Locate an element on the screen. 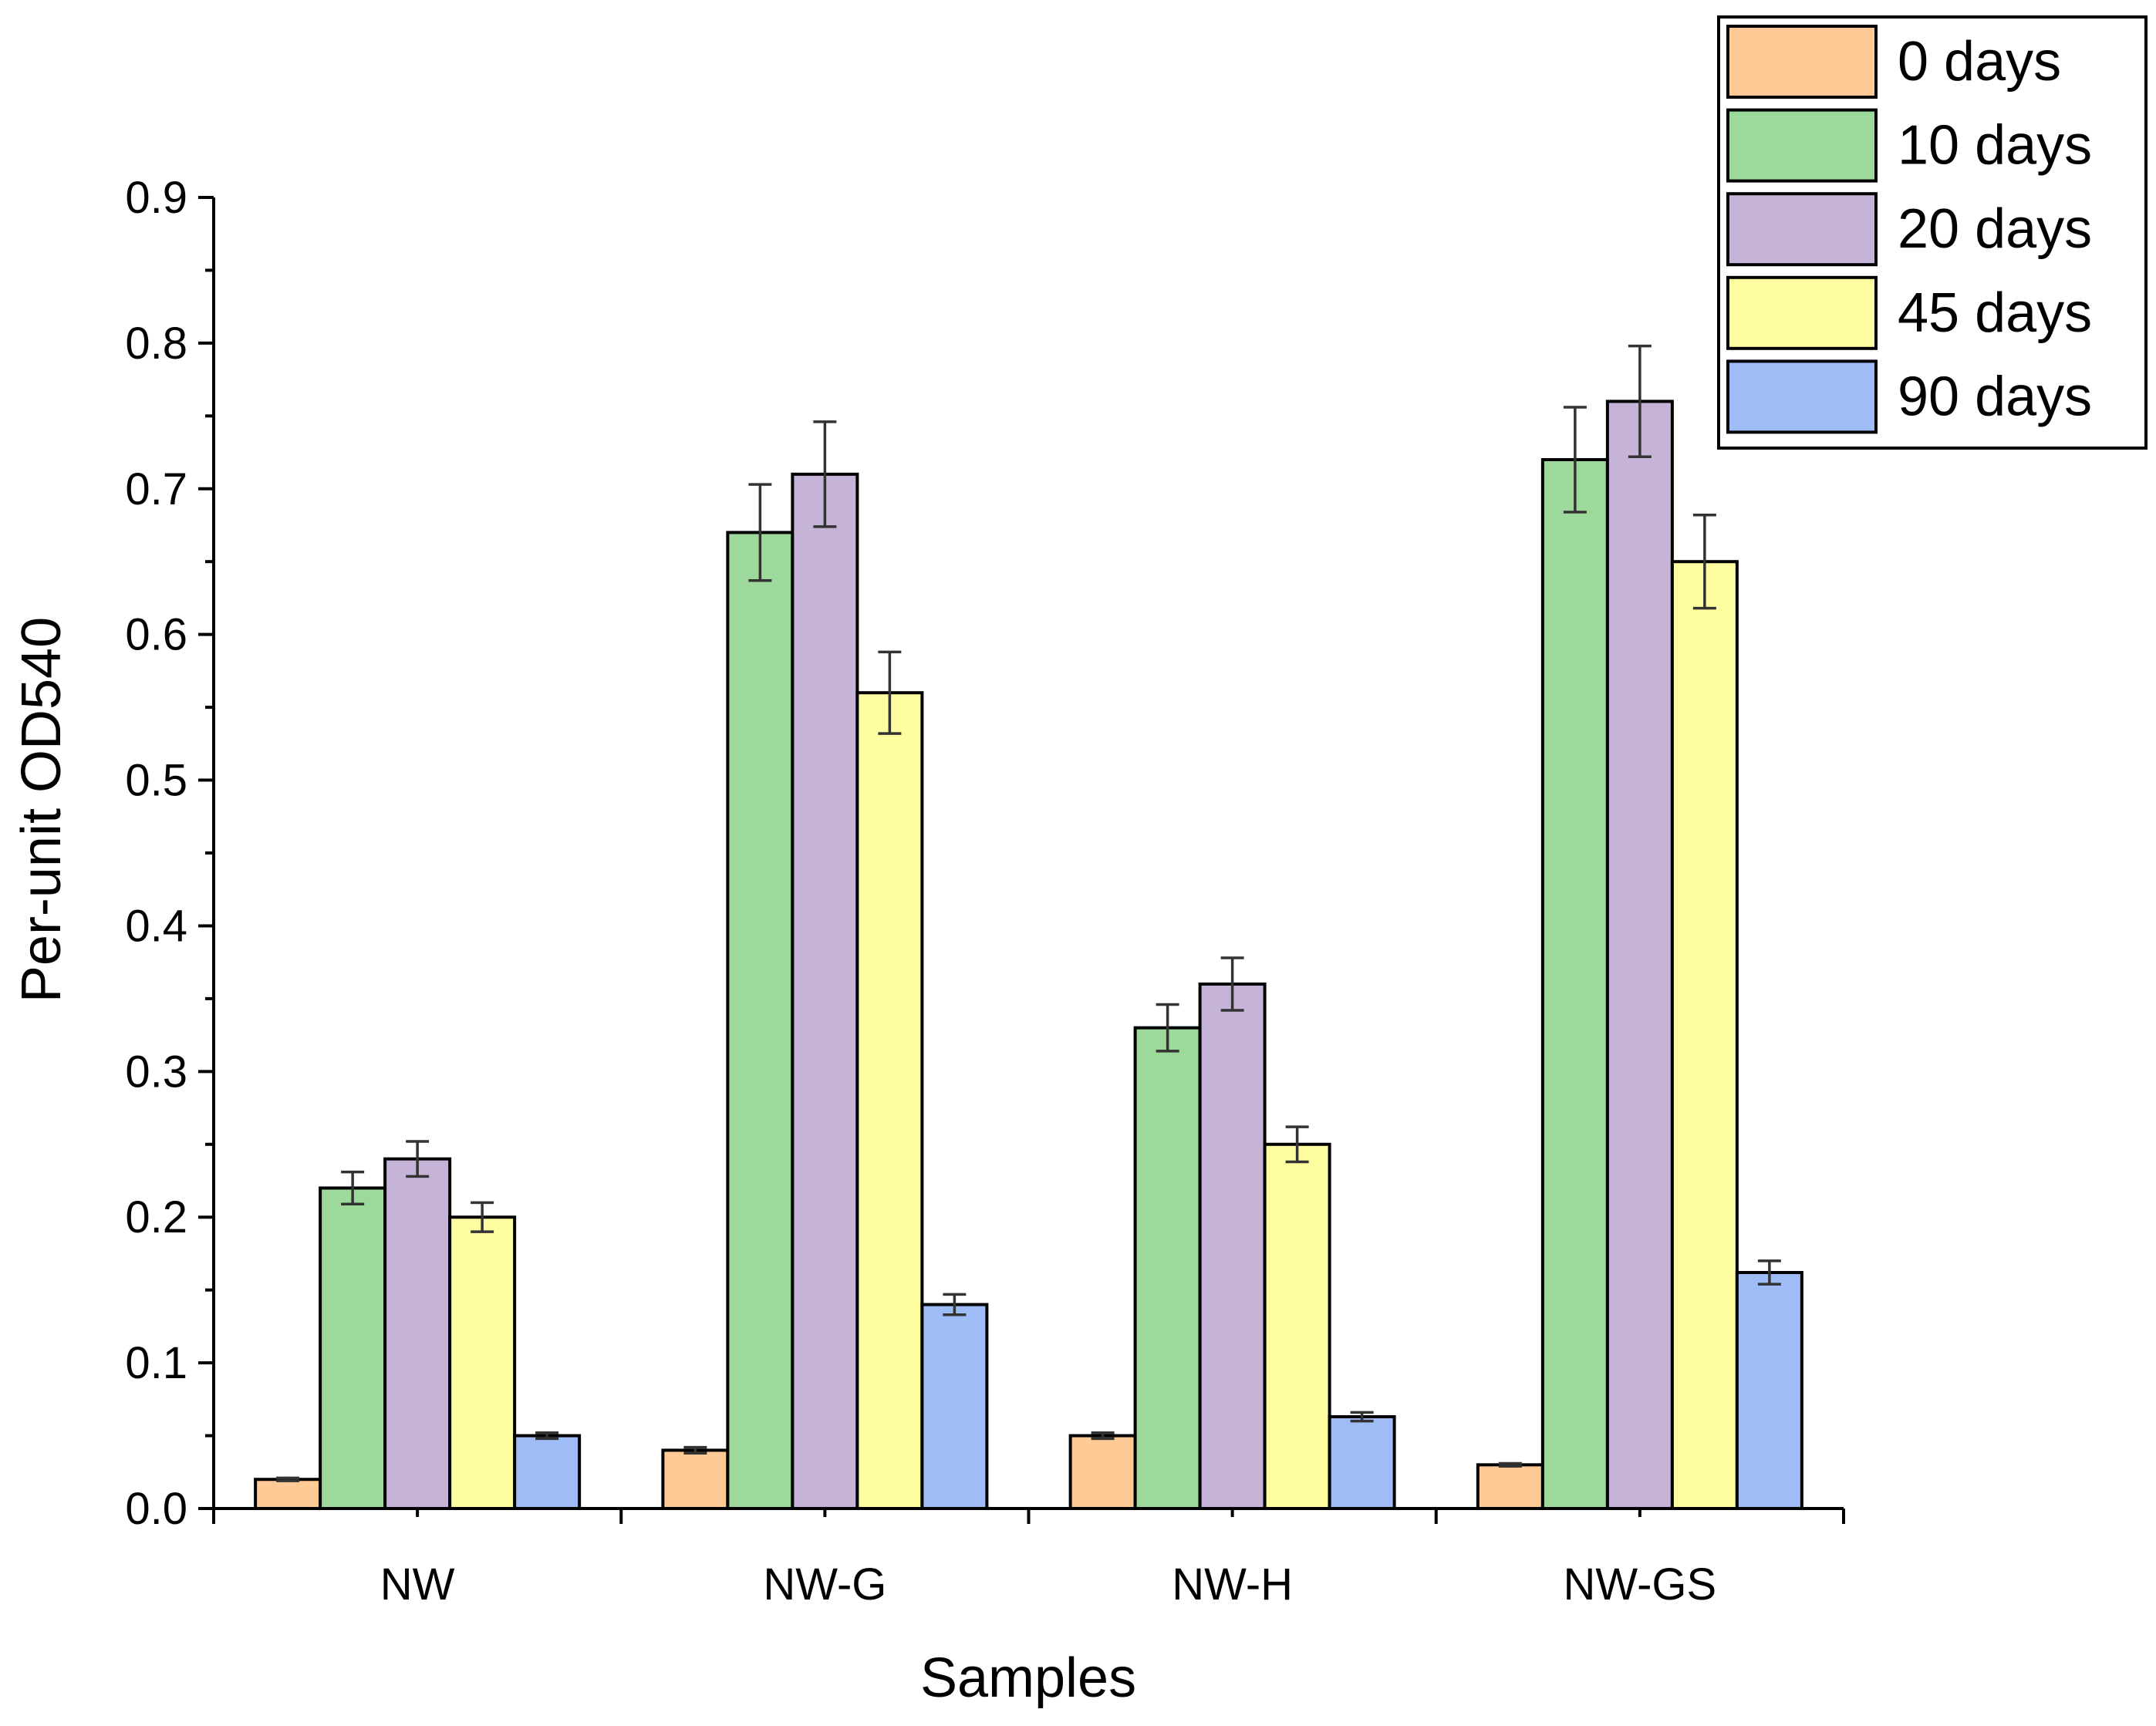 The height and width of the screenshot is (1726, 2156). error-bar-nw-gs-20-days is located at coordinates (1640, 401).